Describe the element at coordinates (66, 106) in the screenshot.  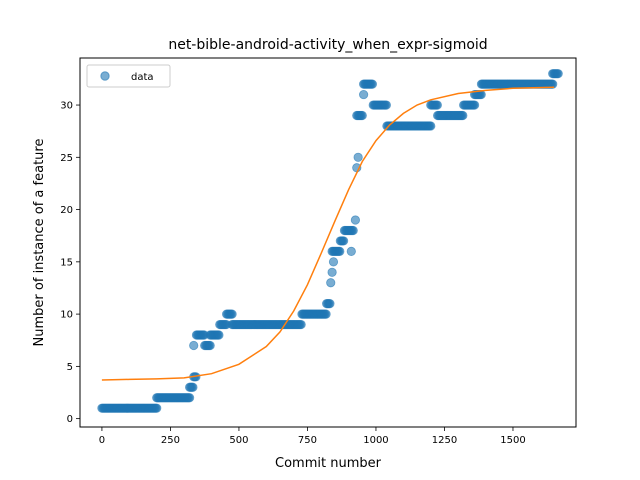
I see `y-tick-label: 30` at that location.